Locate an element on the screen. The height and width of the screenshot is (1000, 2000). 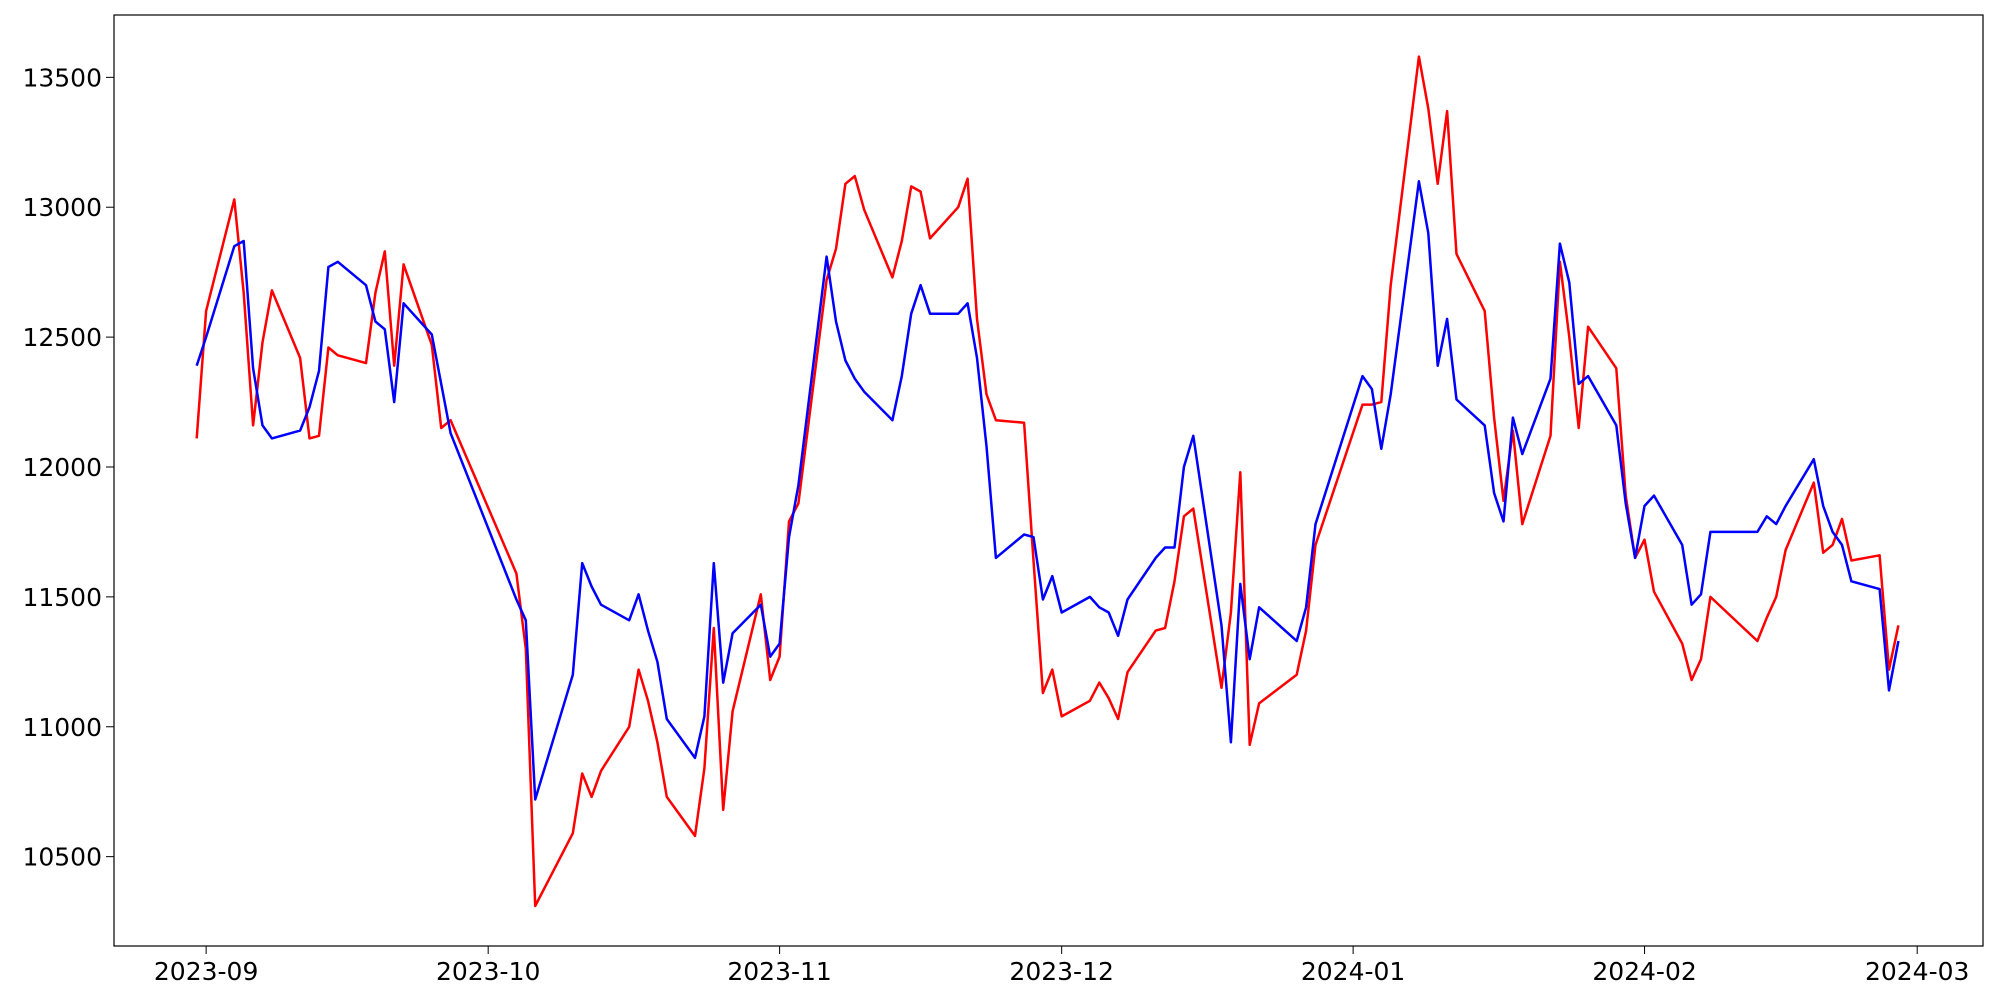
y-tick-label: 11500 is located at coordinates (62, 597).